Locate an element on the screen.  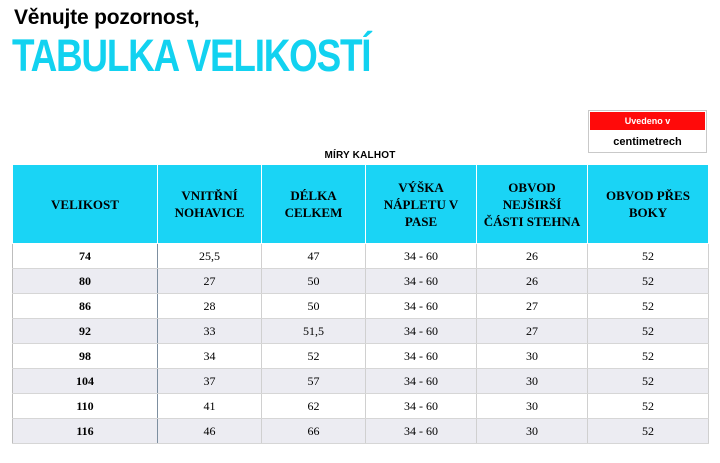
cell-inseam: 27 is located at coordinates (209, 281).